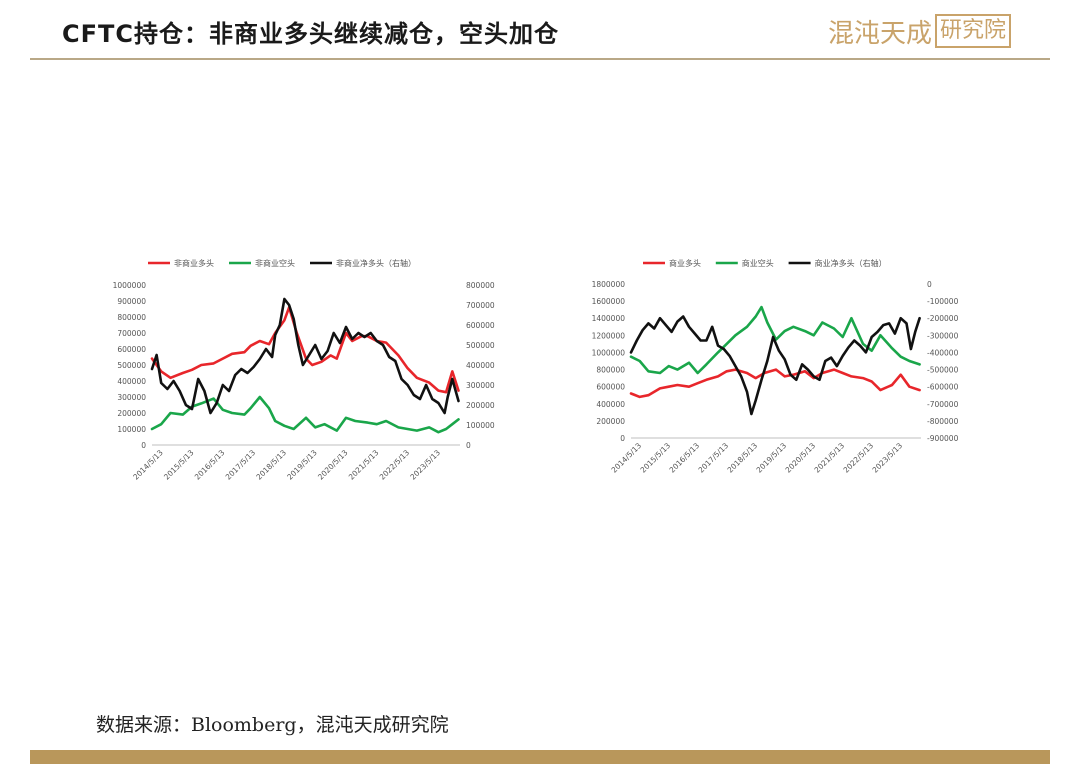  I want to click on y-left-tick-8: 800000, so click(131, 317).